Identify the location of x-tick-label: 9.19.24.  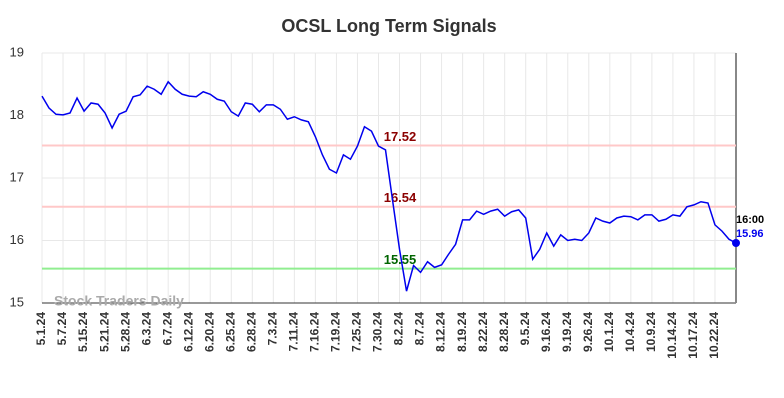
(567, 332).